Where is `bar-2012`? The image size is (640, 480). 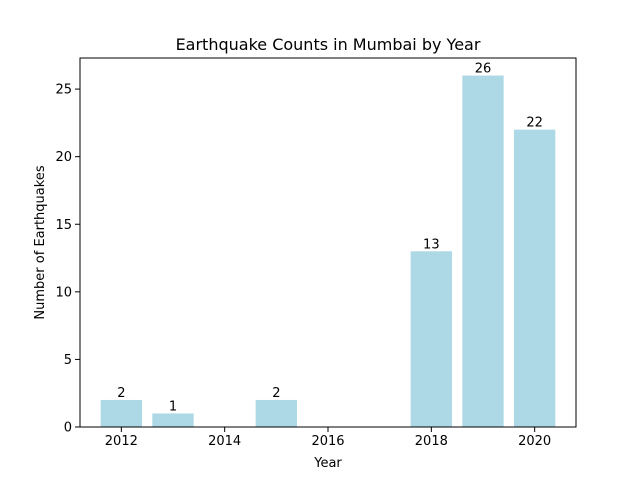
bar-2012 is located at coordinates (121, 413).